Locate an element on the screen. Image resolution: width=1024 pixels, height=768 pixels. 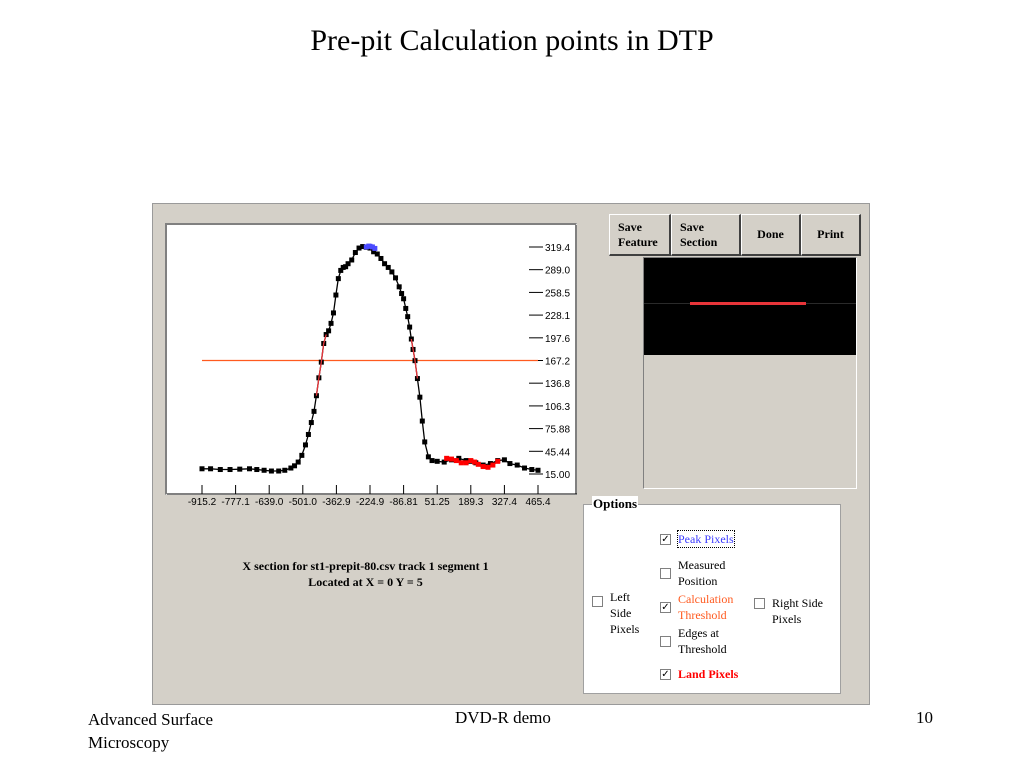
y-tick-label: 45.44 is located at coordinates (557, 452).